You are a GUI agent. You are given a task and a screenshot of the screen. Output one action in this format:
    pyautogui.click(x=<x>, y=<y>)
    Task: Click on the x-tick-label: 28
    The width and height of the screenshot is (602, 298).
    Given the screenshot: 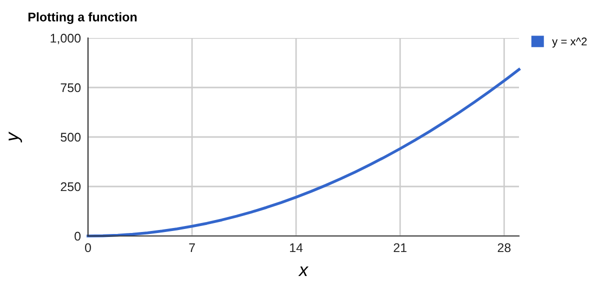 What is the action you would take?
    pyautogui.click(x=504, y=247)
    